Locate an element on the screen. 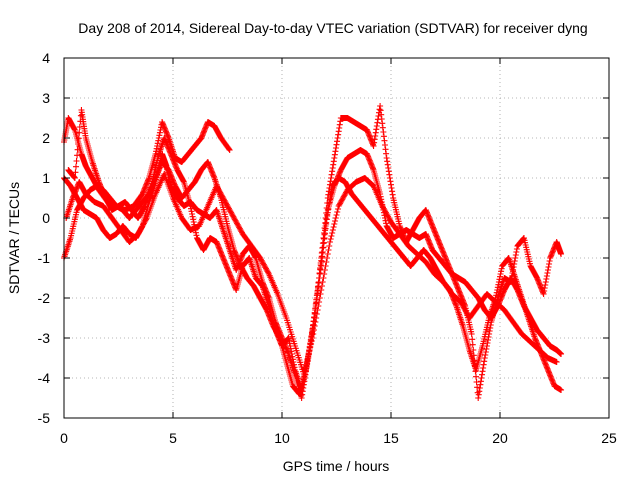 The image size is (640, 480). y-tick-label: -3 is located at coordinates (44, 338).